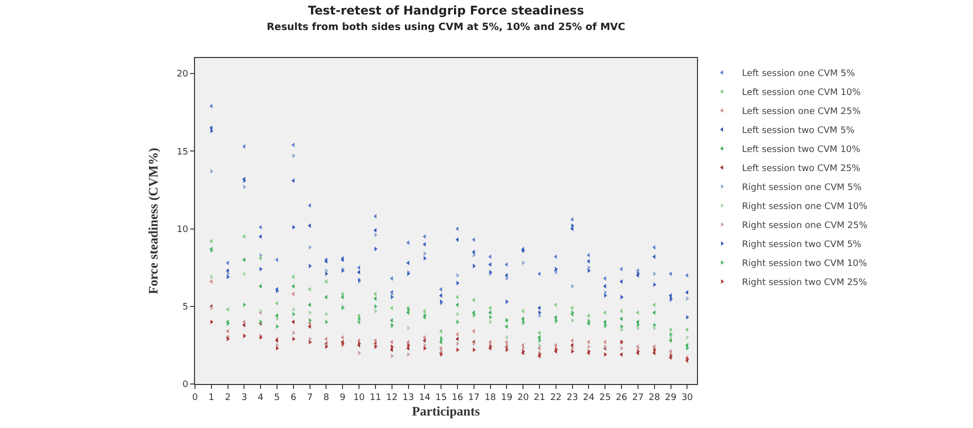 This screenshot has width=973, height=428. What do you see at coordinates (227, 397) in the screenshot?
I see `x-tick-label: 2` at bounding box center [227, 397].